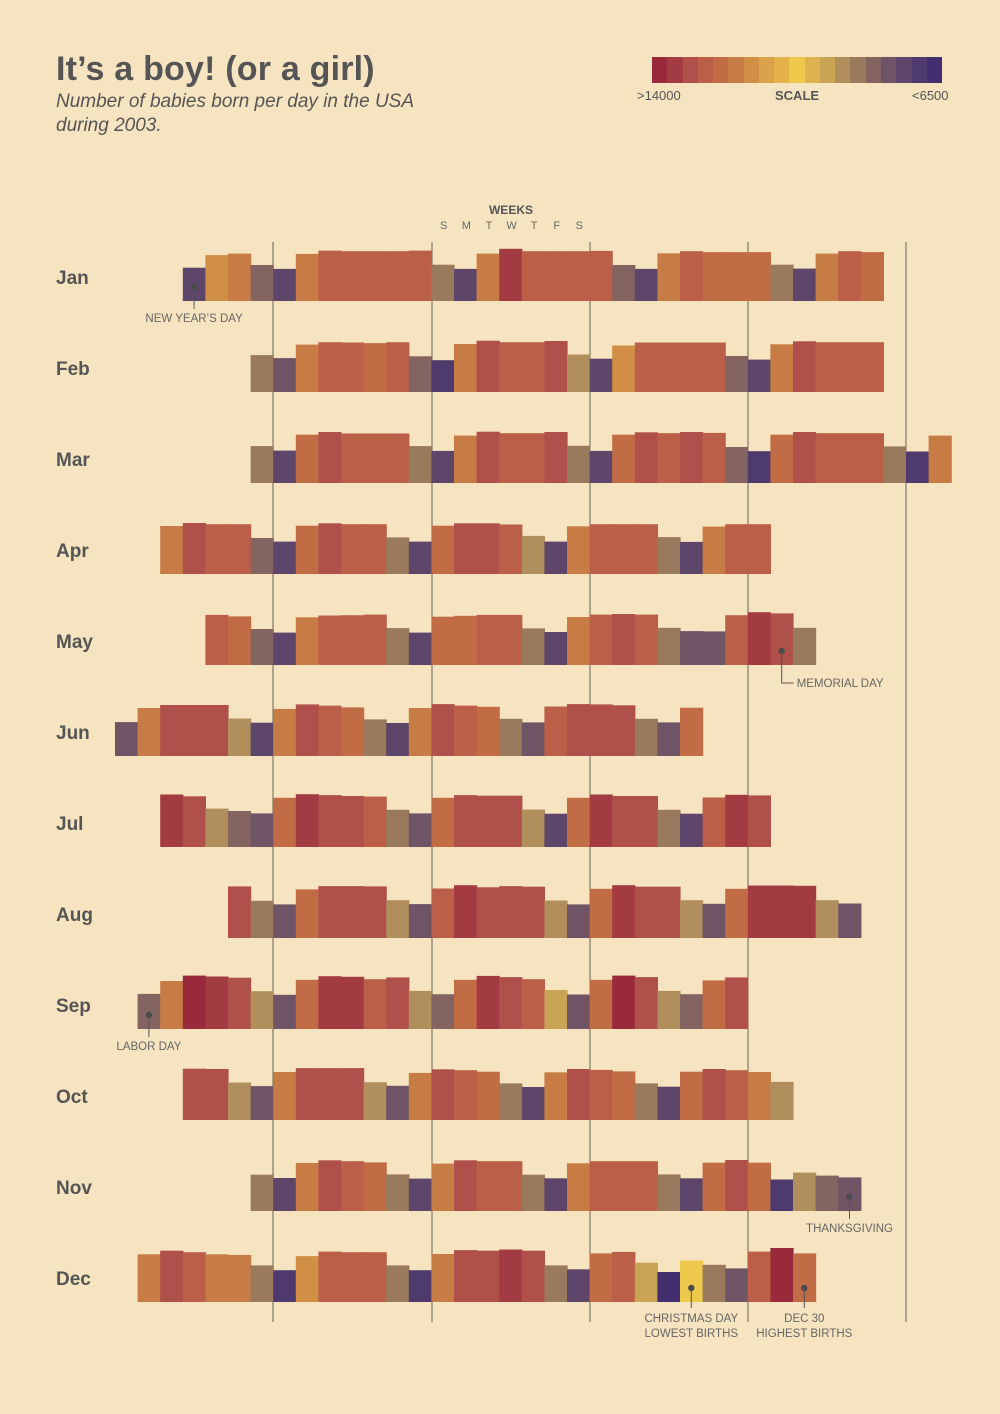 The width and height of the screenshot is (1000, 1414). Describe the element at coordinates (73, 733) in the screenshot. I see `month-label: Jun` at that location.